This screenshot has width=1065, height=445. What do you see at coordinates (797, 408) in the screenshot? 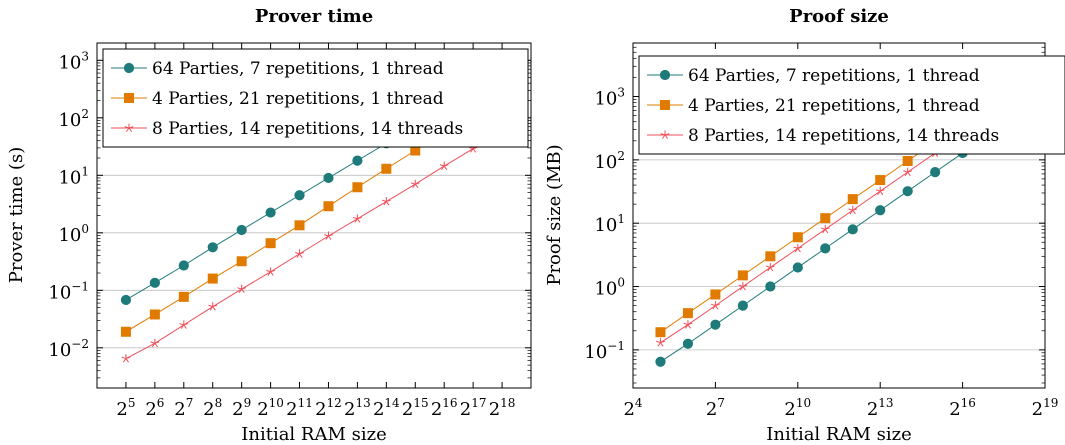
I see `x-tick-label: 210` at bounding box center [797, 408].